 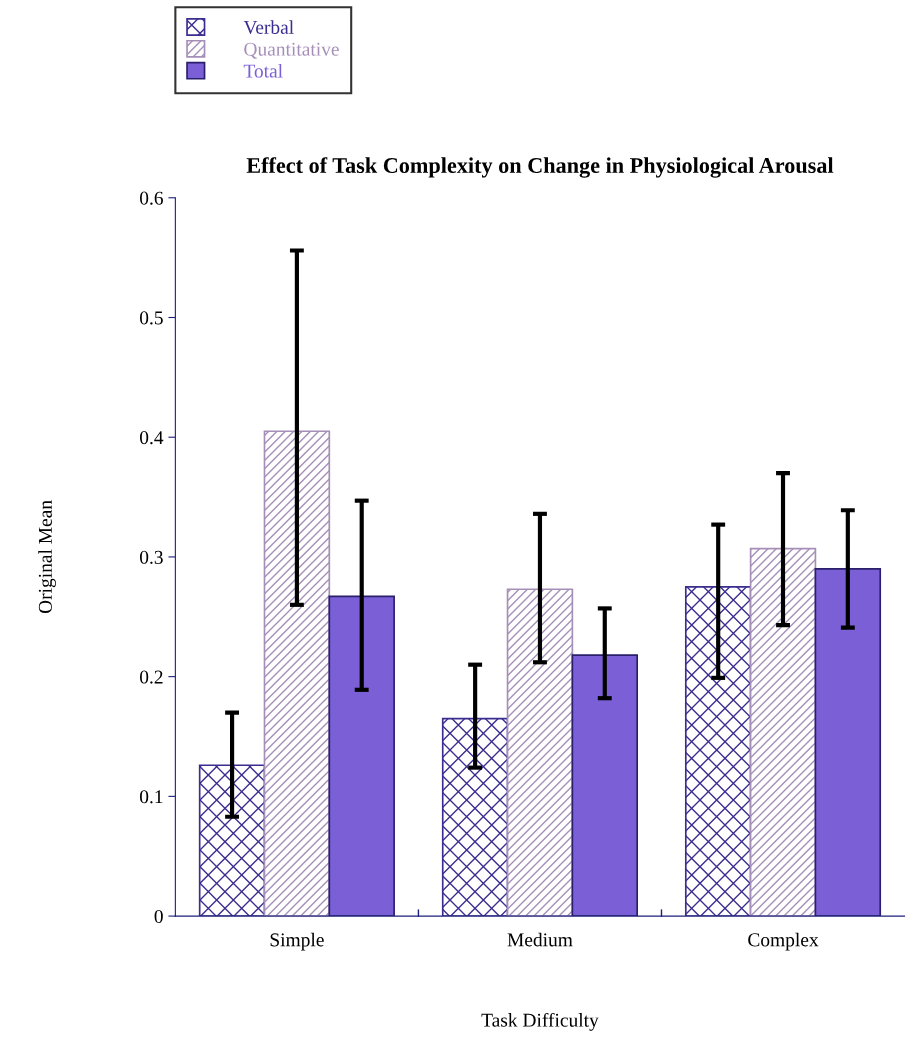 I want to click on legend-label: Verbal, so click(x=268, y=27).